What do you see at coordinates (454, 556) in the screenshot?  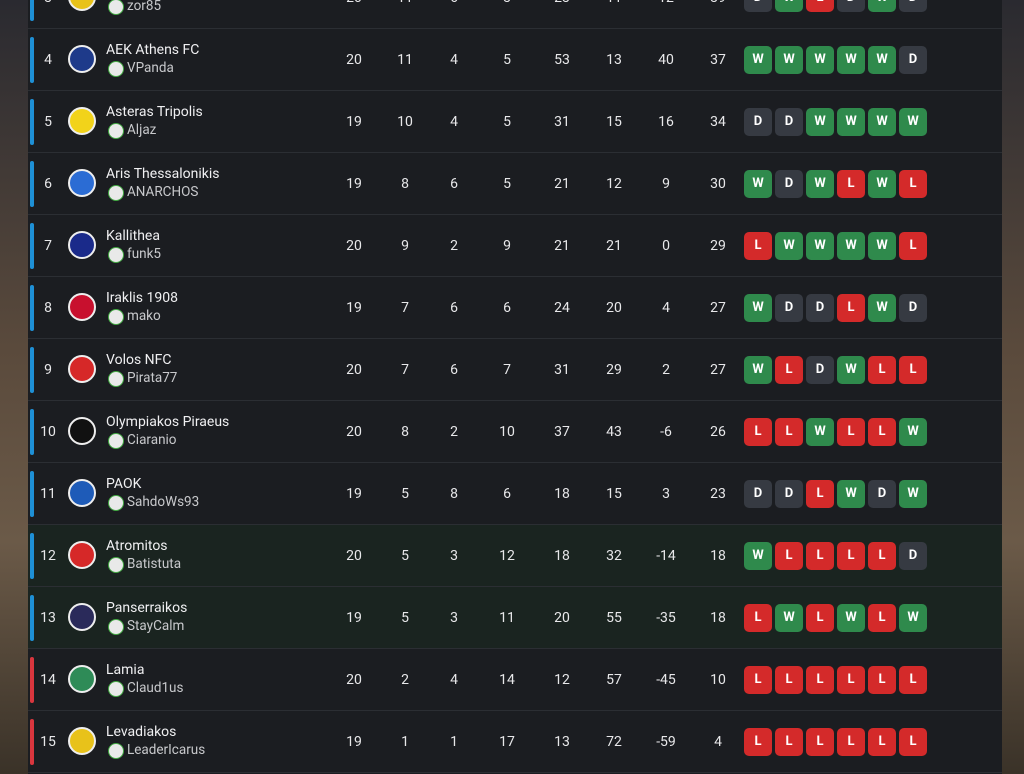 I see `stat-d: 3` at bounding box center [454, 556].